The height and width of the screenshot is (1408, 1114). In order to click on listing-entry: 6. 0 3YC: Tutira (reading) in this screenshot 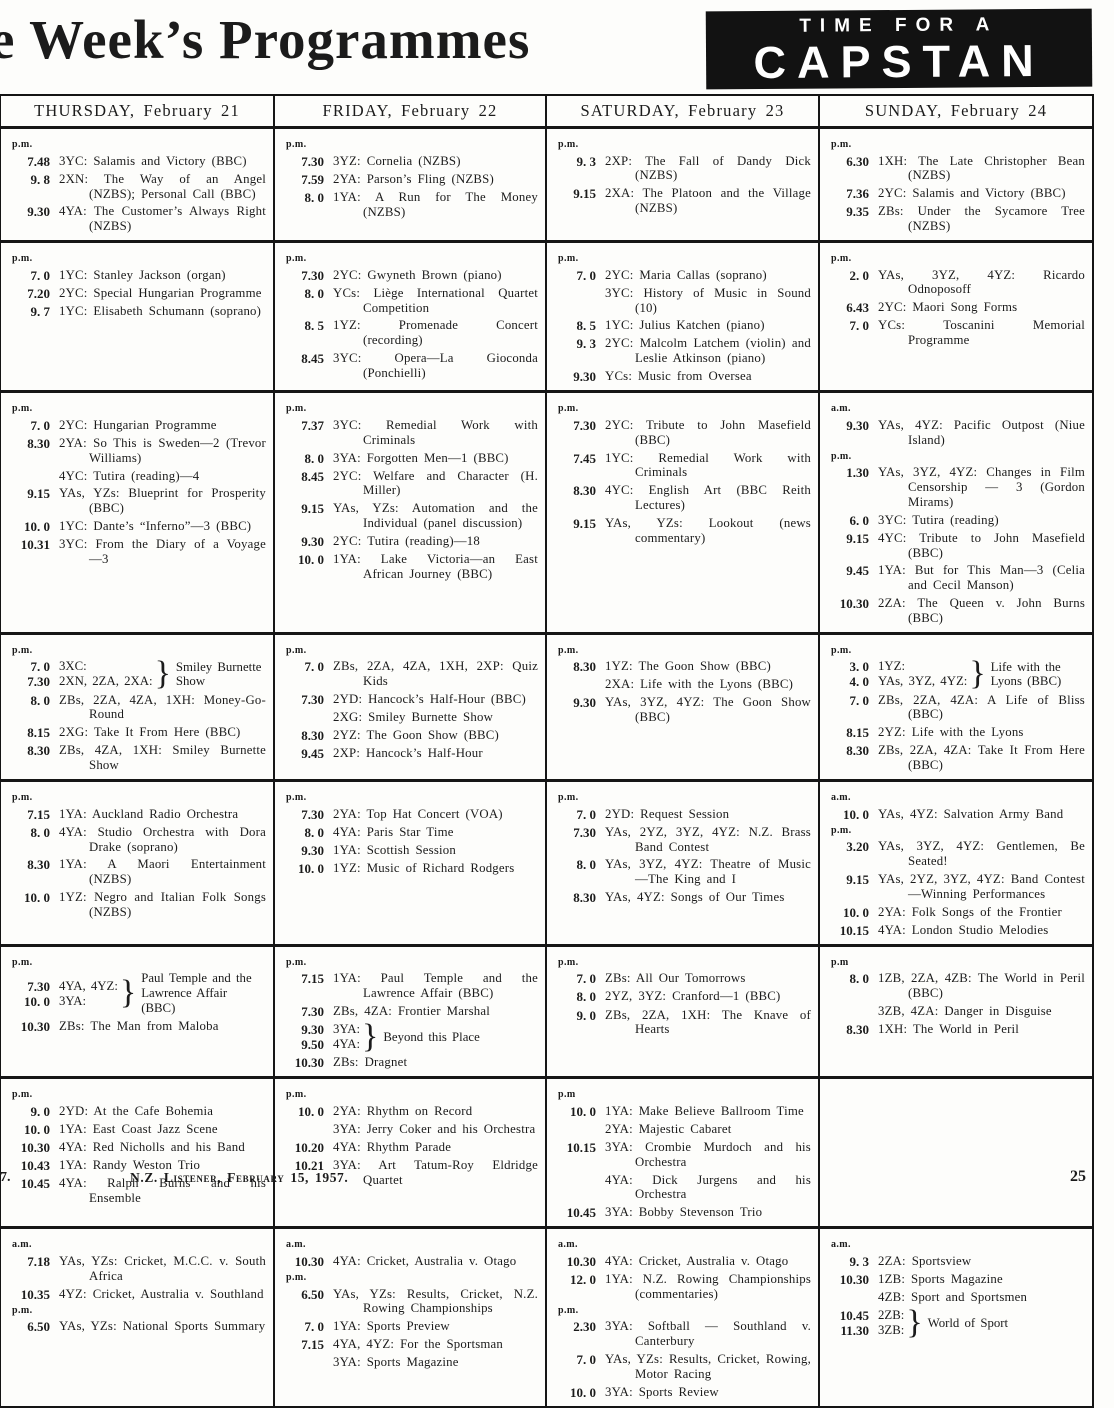, I will do `click(957, 520)`.